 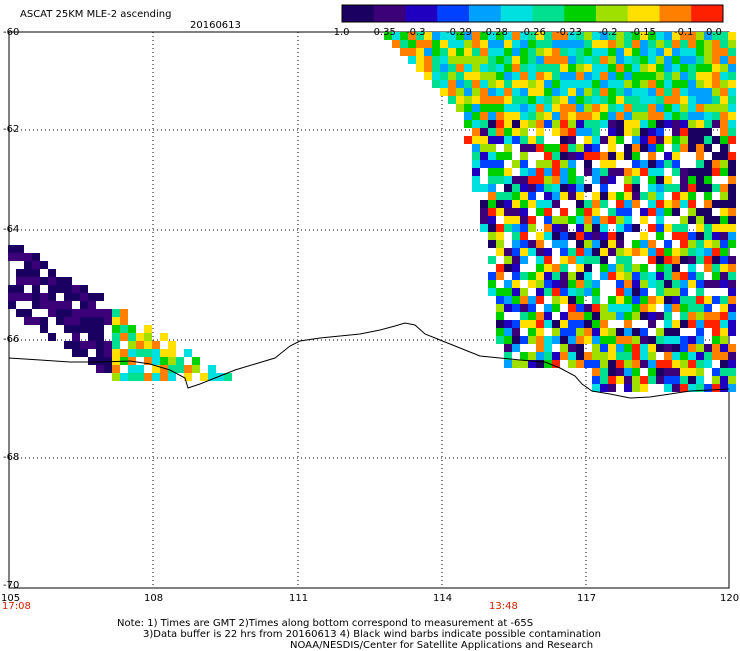 I want to click on lat-label: -60, so click(x=11, y=32).